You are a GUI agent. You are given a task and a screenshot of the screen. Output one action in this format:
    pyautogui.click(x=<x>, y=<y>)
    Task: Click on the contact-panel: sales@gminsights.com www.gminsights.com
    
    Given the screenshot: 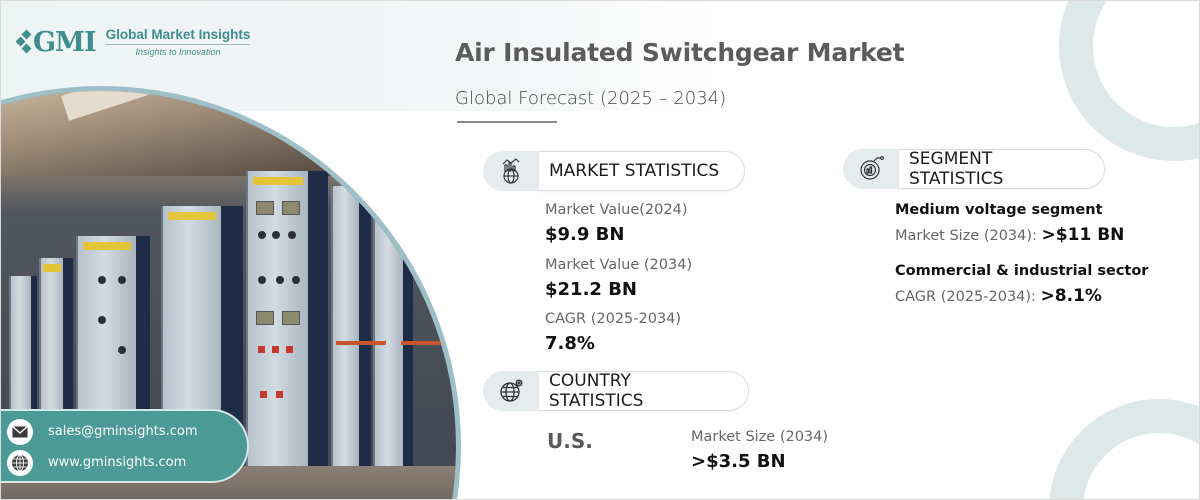 What is the action you would take?
    pyautogui.click(x=125, y=446)
    